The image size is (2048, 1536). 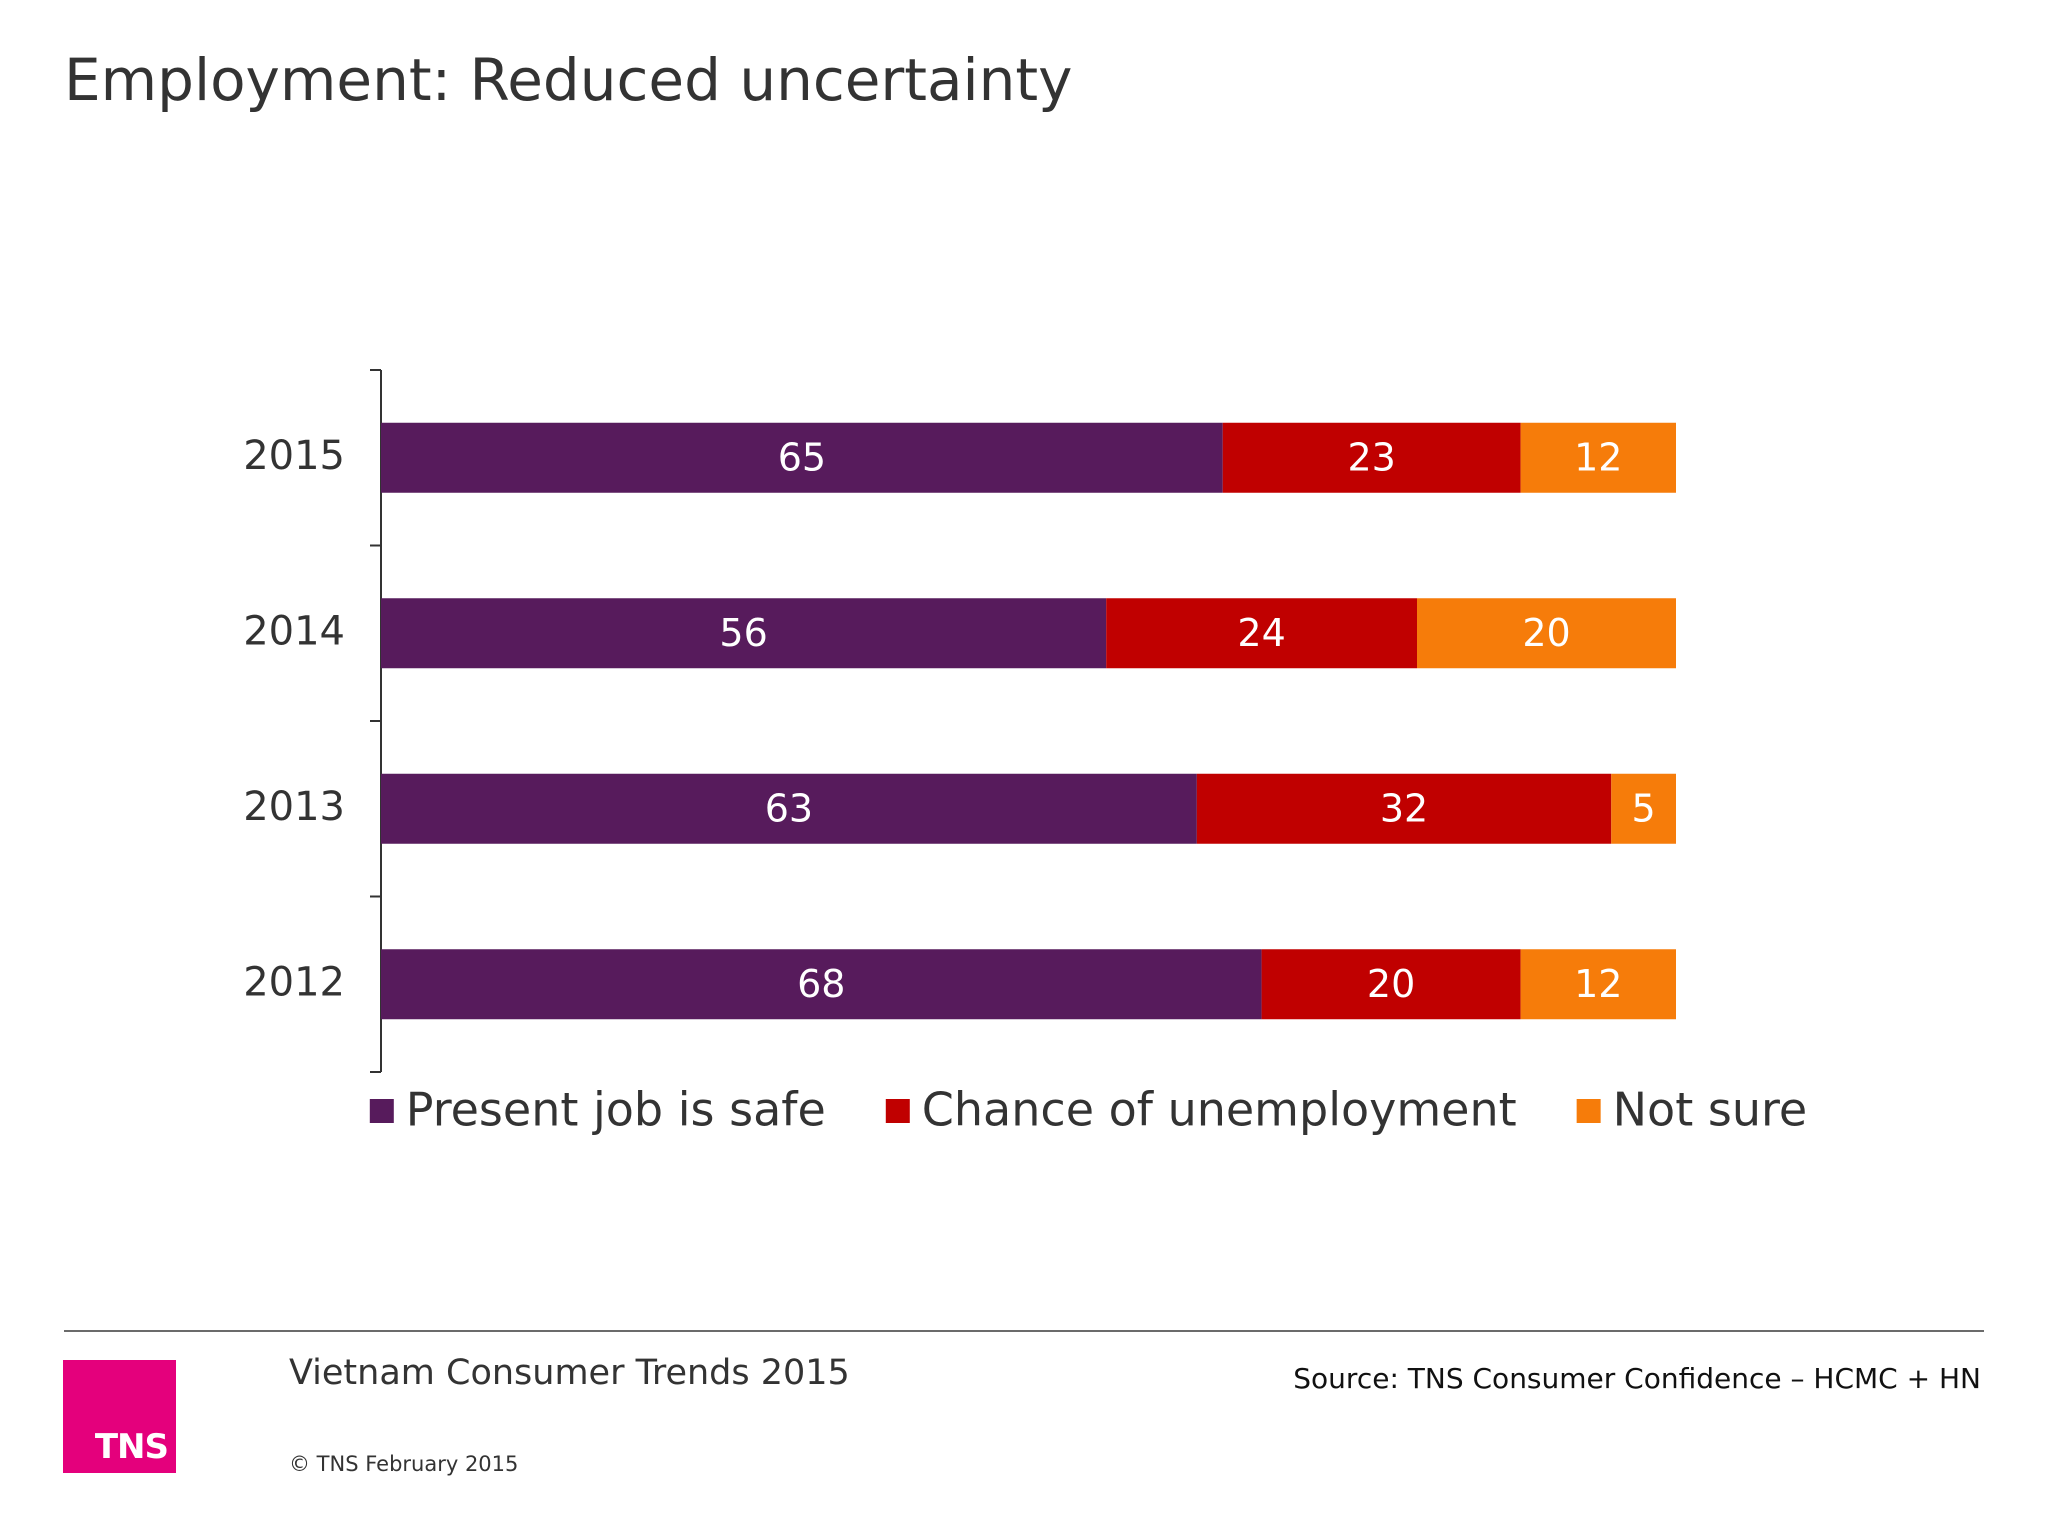 What do you see at coordinates (404, 1464) in the screenshot?
I see `copyright-note: © TNS February 2015` at bounding box center [404, 1464].